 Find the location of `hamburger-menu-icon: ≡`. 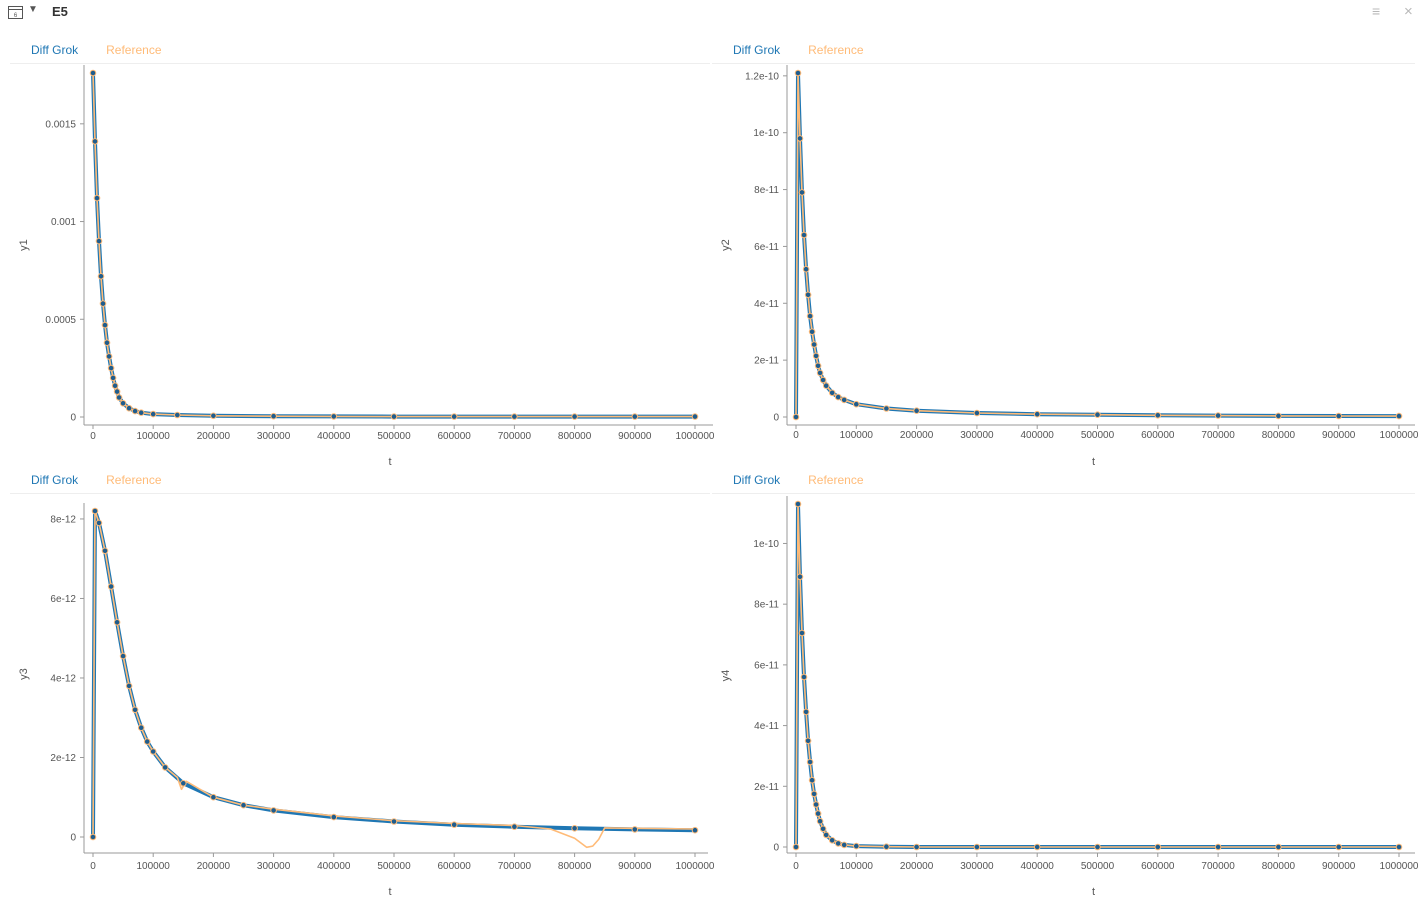

hamburger-menu-icon: ≡ is located at coordinates (1376, 11).